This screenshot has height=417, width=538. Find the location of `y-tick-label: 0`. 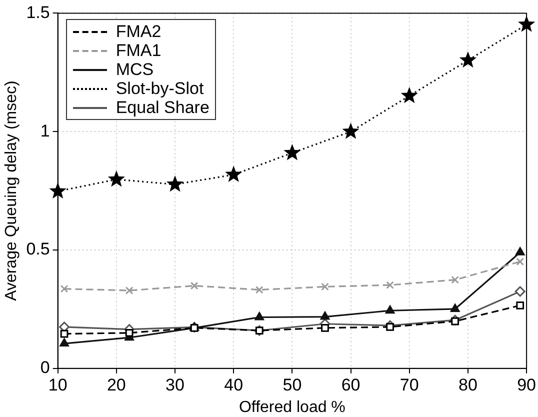

y-tick-label: 0 is located at coordinates (45, 368).